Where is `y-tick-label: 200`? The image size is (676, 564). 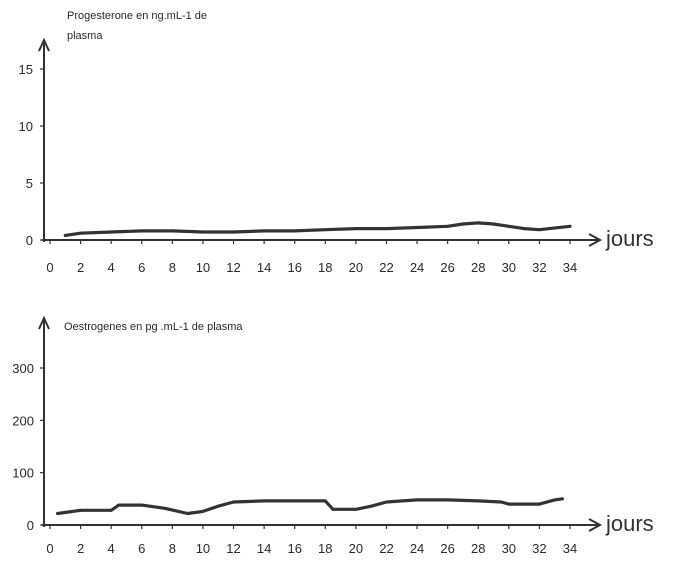
y-tick-label: 200 is located at coordinates (23, 420).